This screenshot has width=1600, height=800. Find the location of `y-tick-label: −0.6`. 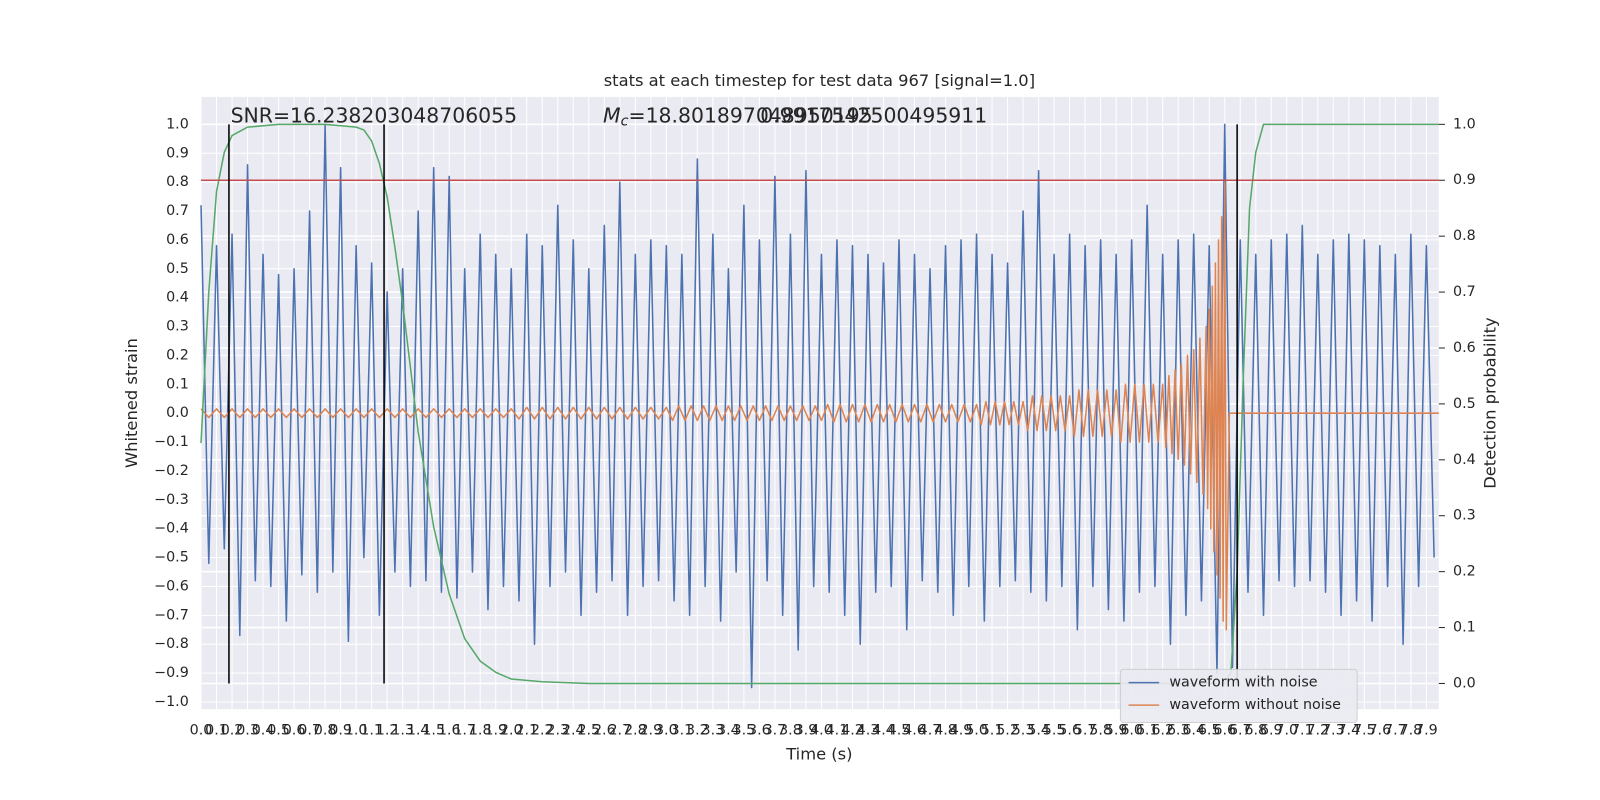

y-tick-label: −0.6 is located at coordinates (171, 586).